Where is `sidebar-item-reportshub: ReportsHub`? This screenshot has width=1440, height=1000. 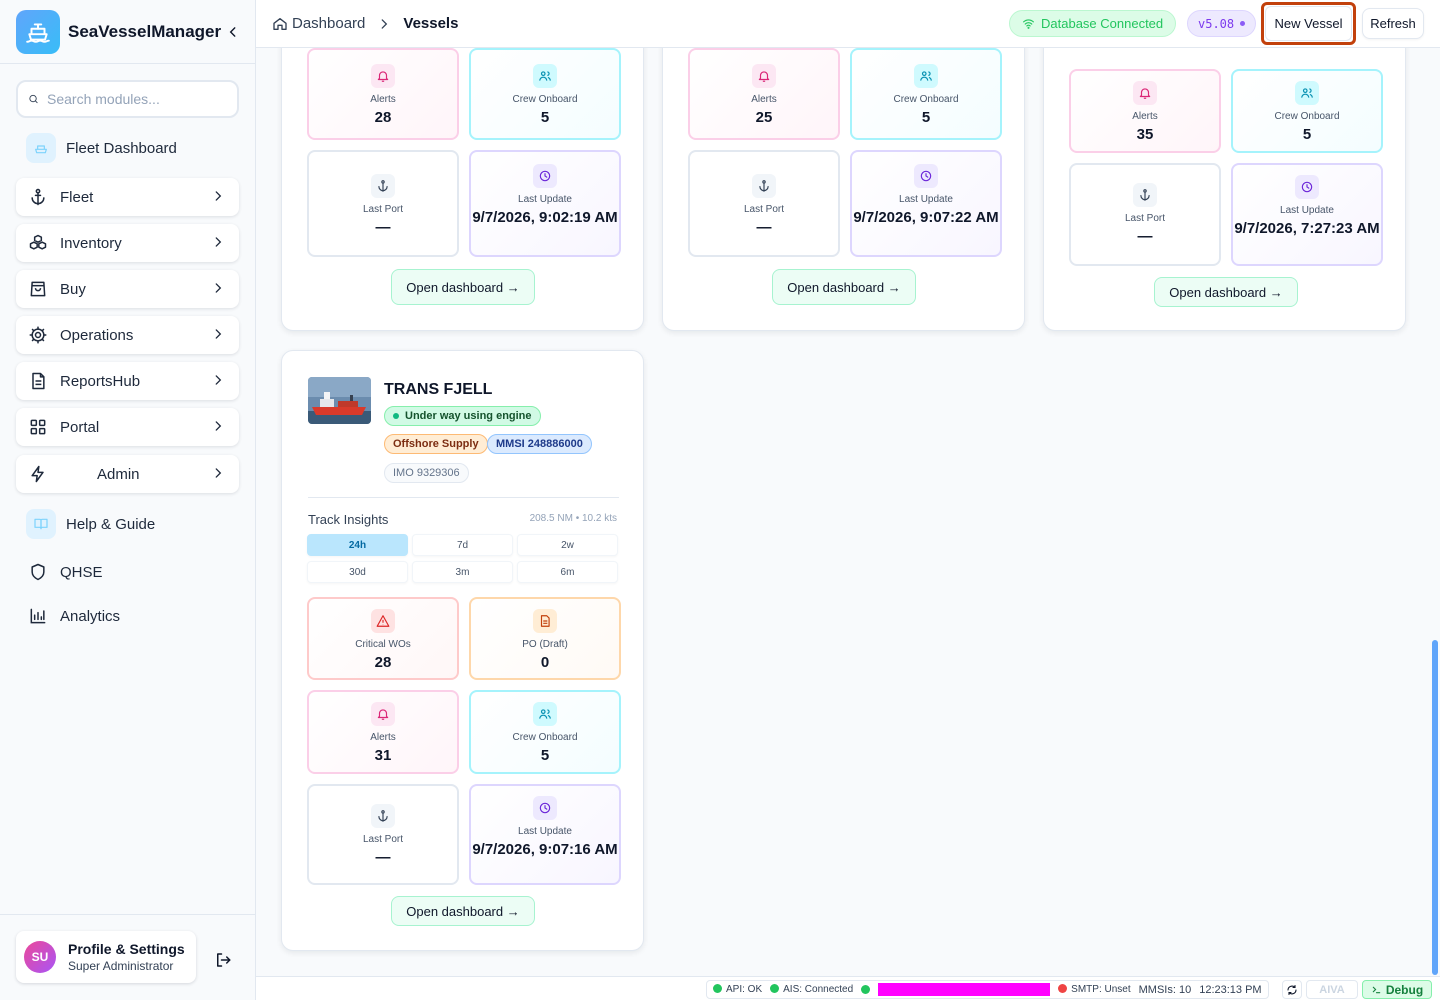 sidebar-item-reportshub: ReportsHub is located at coordinates (127, 381).